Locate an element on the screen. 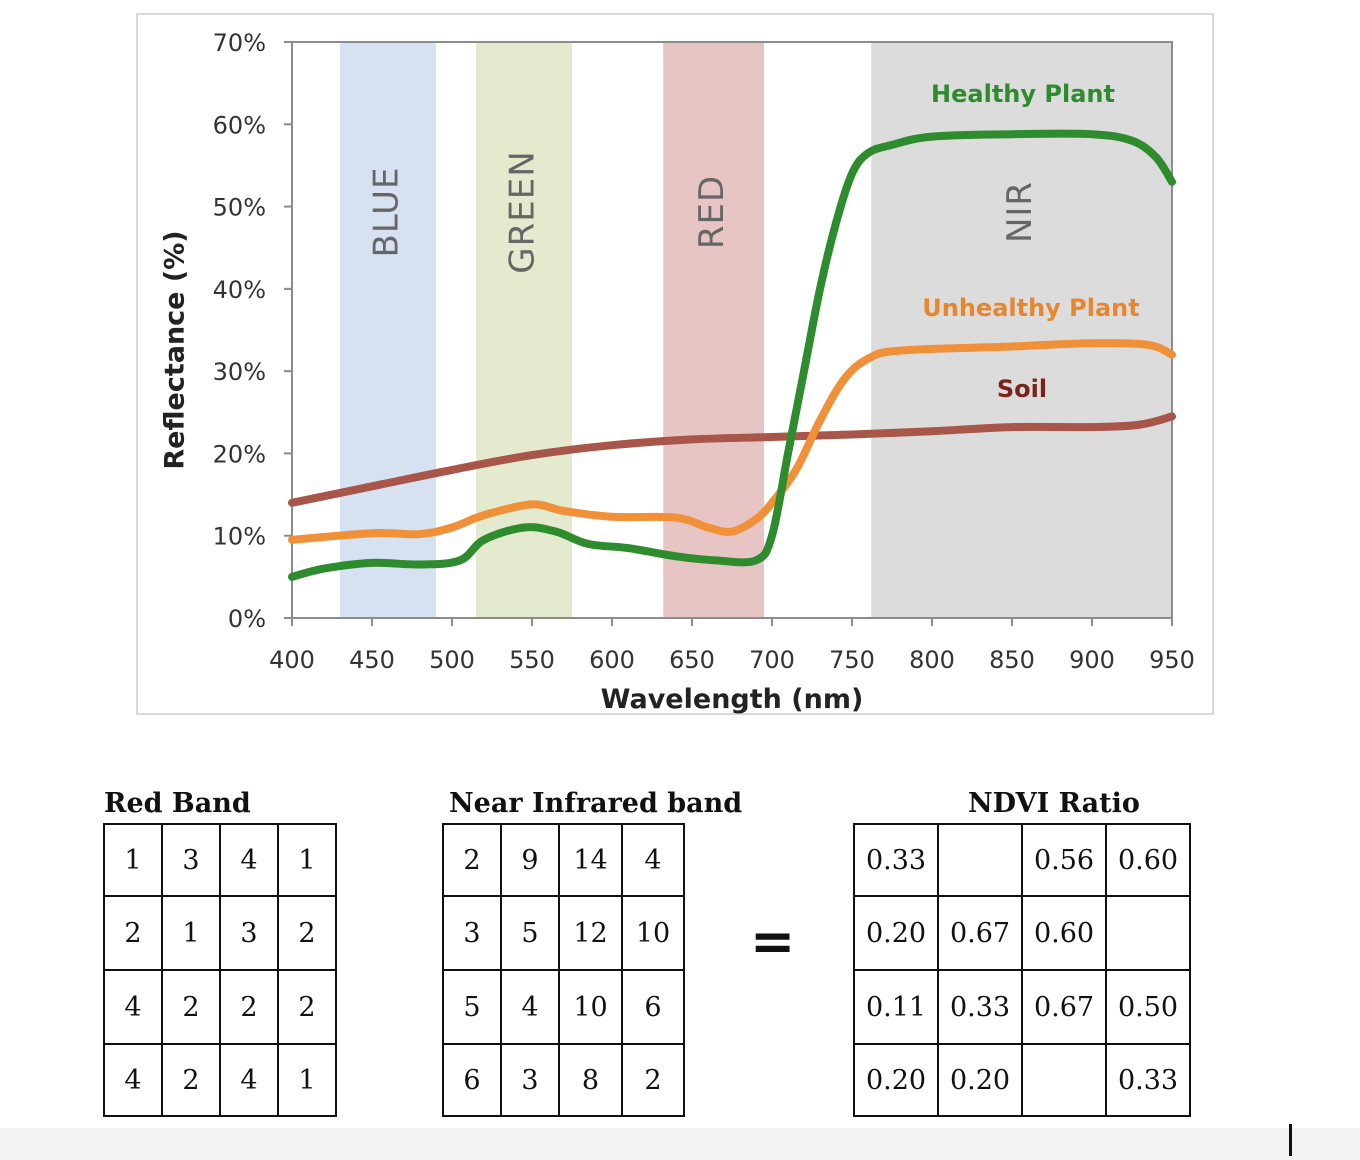 This screenshot has height=1160, width=1360. band-label-nir: NIR is located at coordinates (1020, 212).